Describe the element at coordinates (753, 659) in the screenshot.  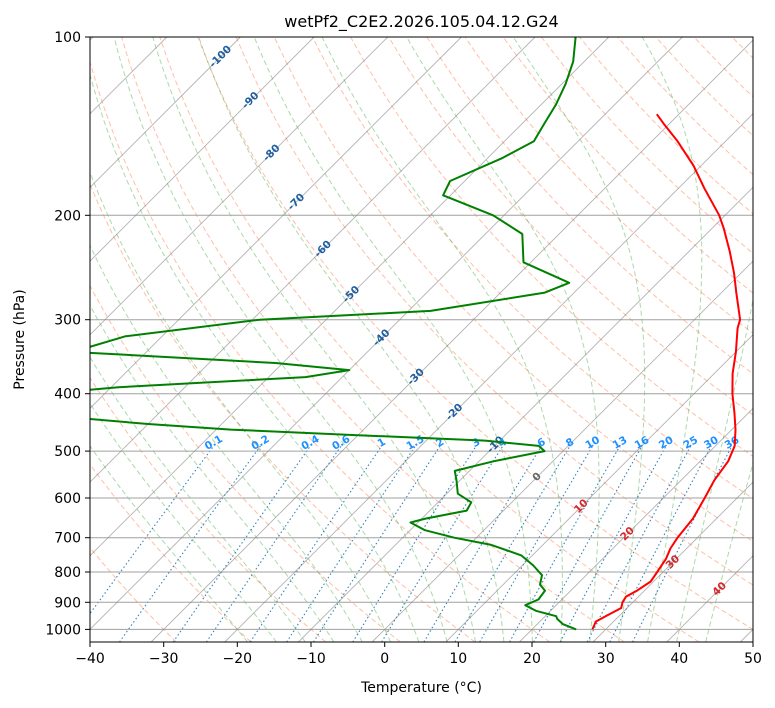
I see `x-tick-label: 50` at that location.